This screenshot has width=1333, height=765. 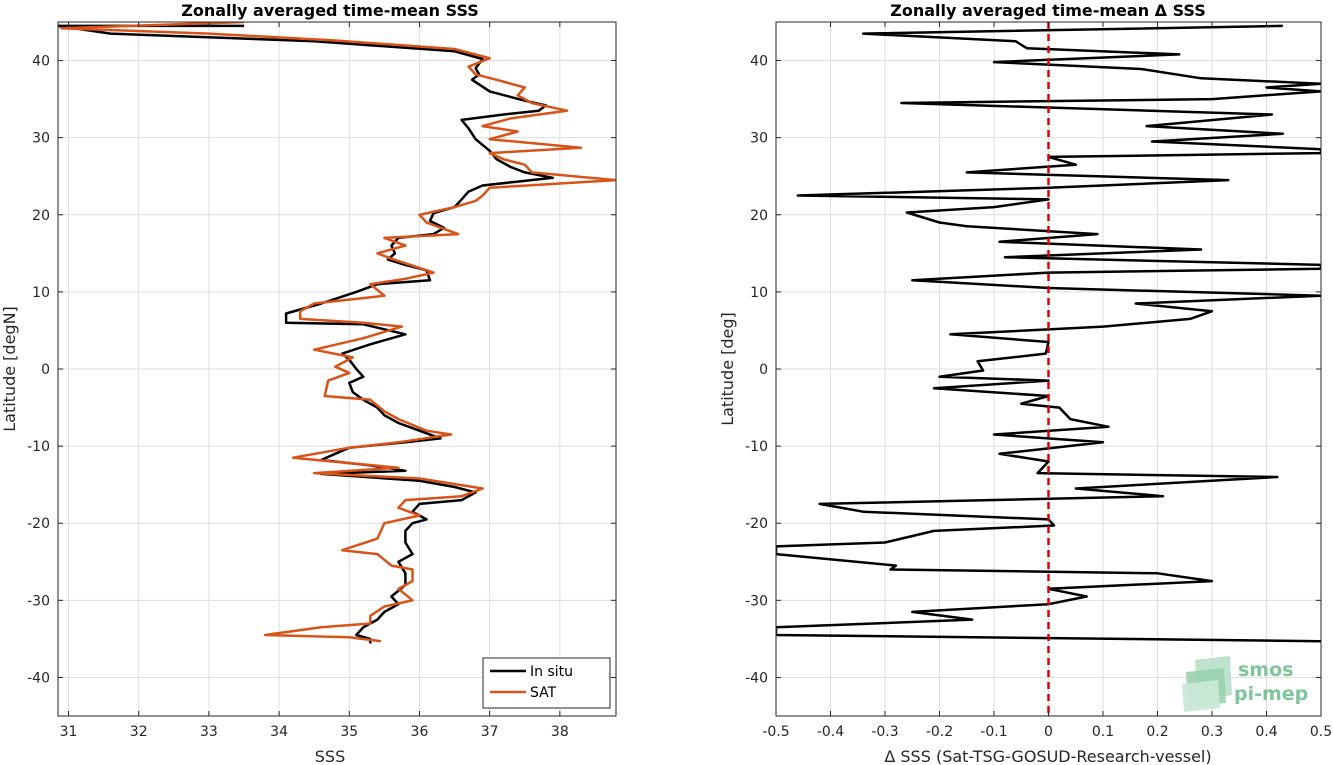 I want to click on left-y-tick-label: -30, so click(x=38, y=601).